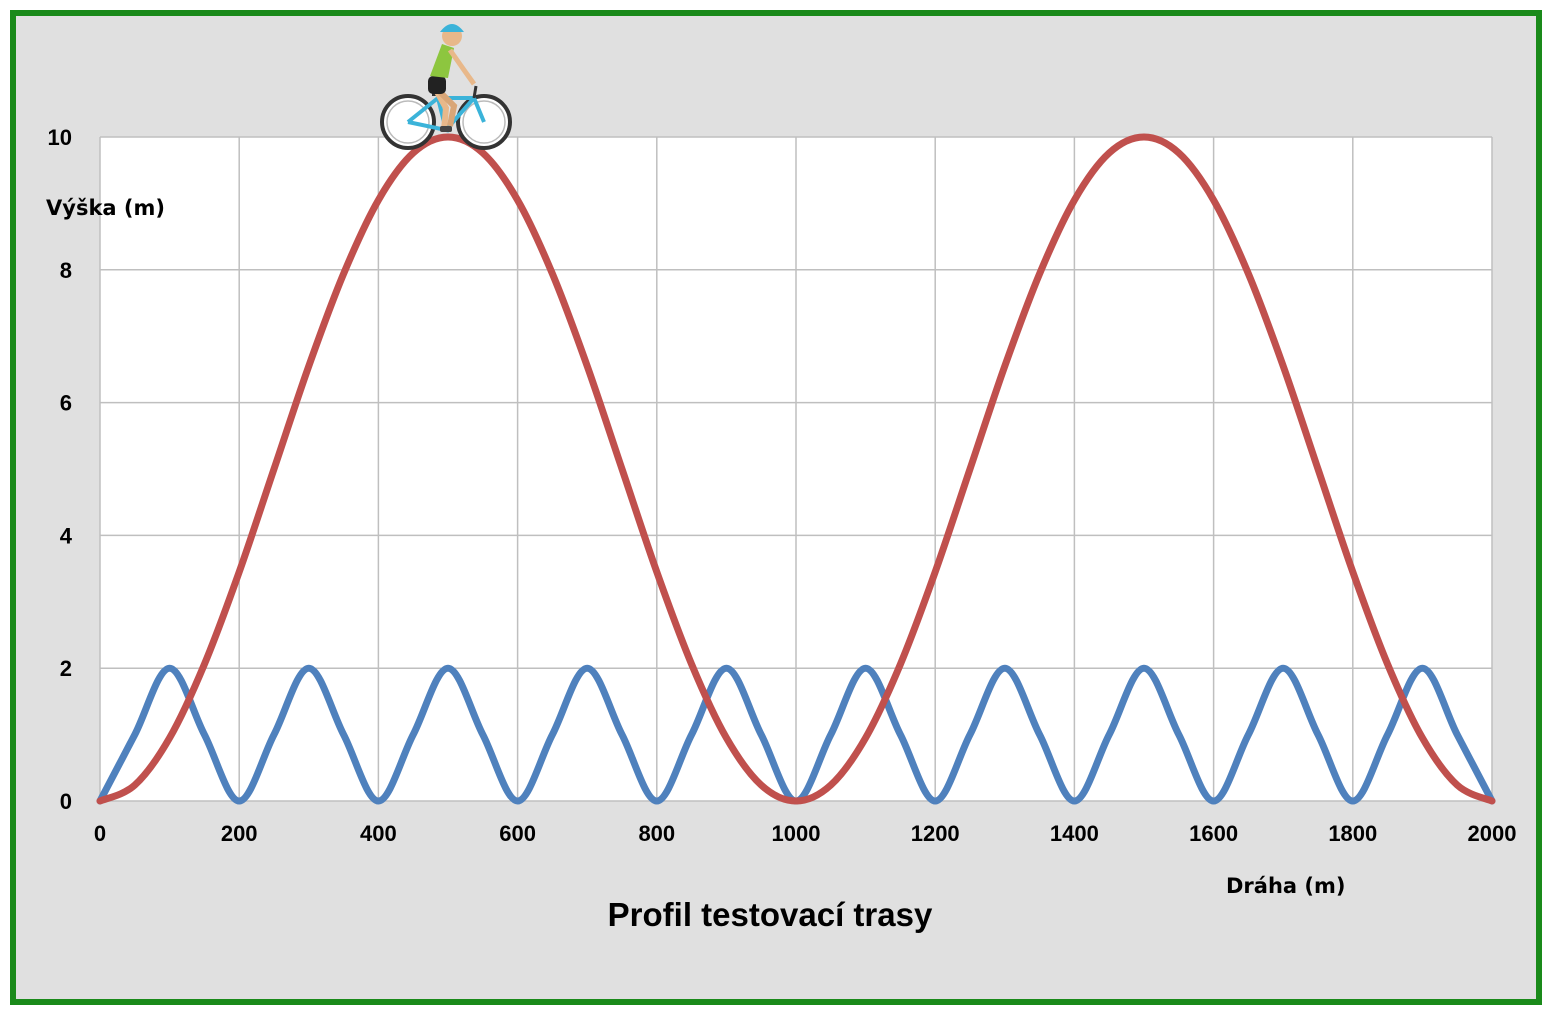 The height and width of the screenshot is (1011, 1549). Describe the element at coordinates (66, 270) in the screenshot. I see `y-tick-label: 8` at that location.